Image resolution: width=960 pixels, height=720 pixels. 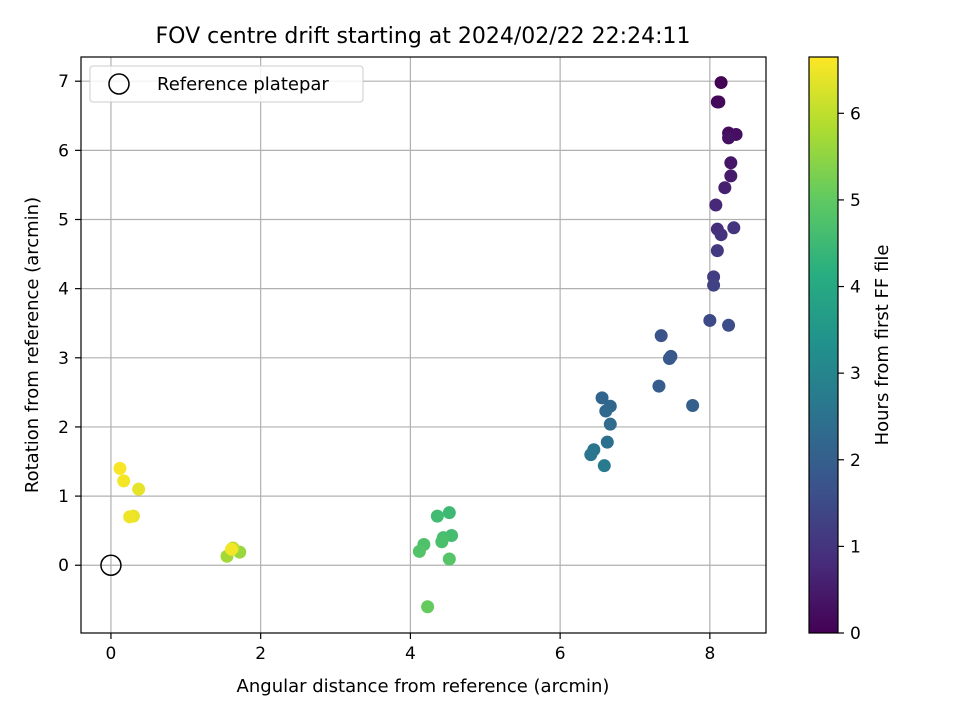 I want to click on colorbar-ticks: 0 1 2 3 4 5 6, so click(x=849, y=374).